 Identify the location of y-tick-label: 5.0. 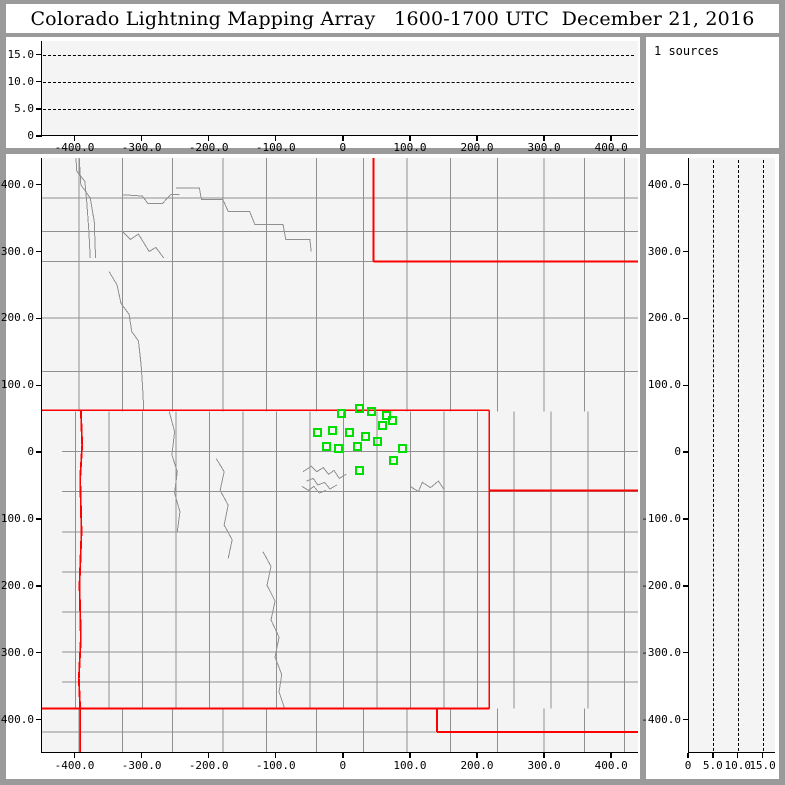
(24, 108).